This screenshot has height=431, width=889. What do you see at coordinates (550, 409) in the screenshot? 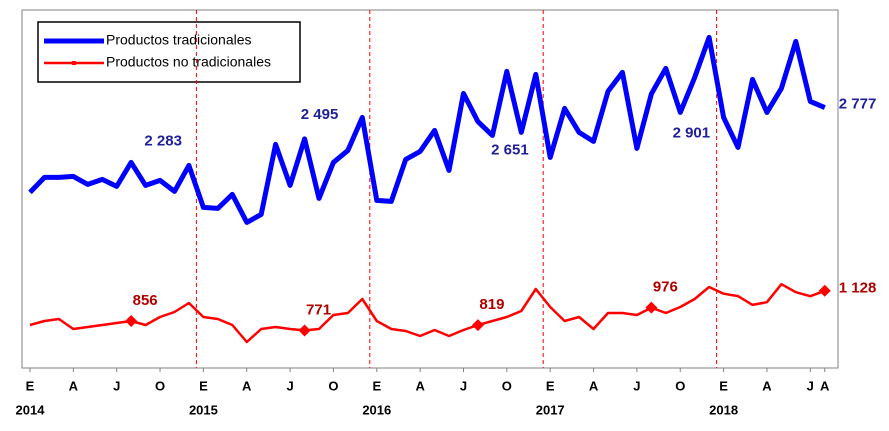
I see `year-label: 2017` at bounding box center [550, 409].